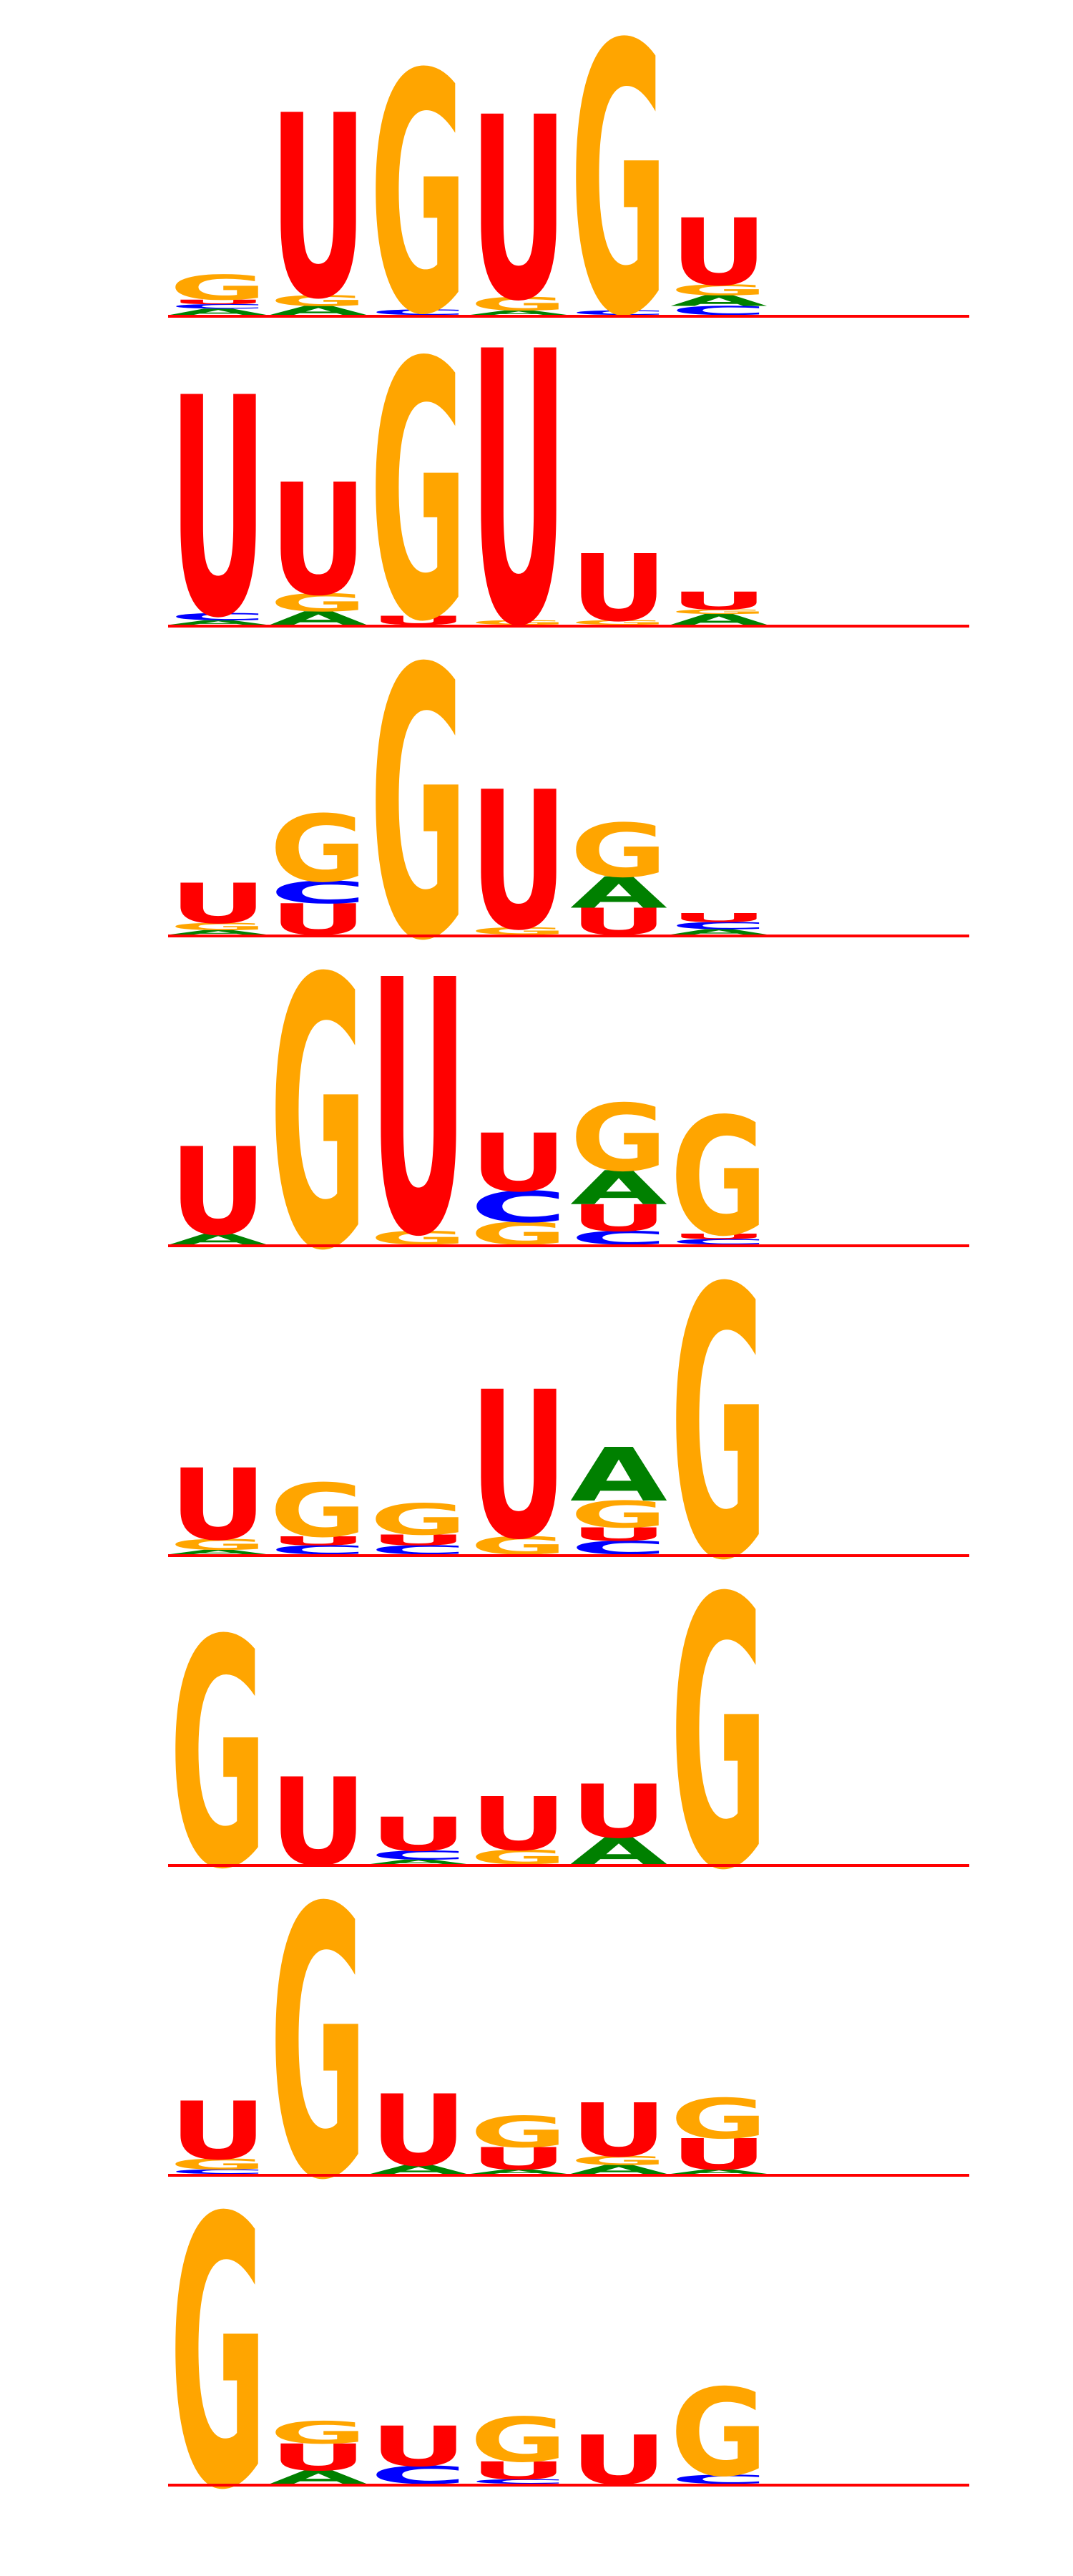 This screenshot has height=2576, width=1073. I want to click on motif-2-pos-6-letter-A: A, so click(719, 619).